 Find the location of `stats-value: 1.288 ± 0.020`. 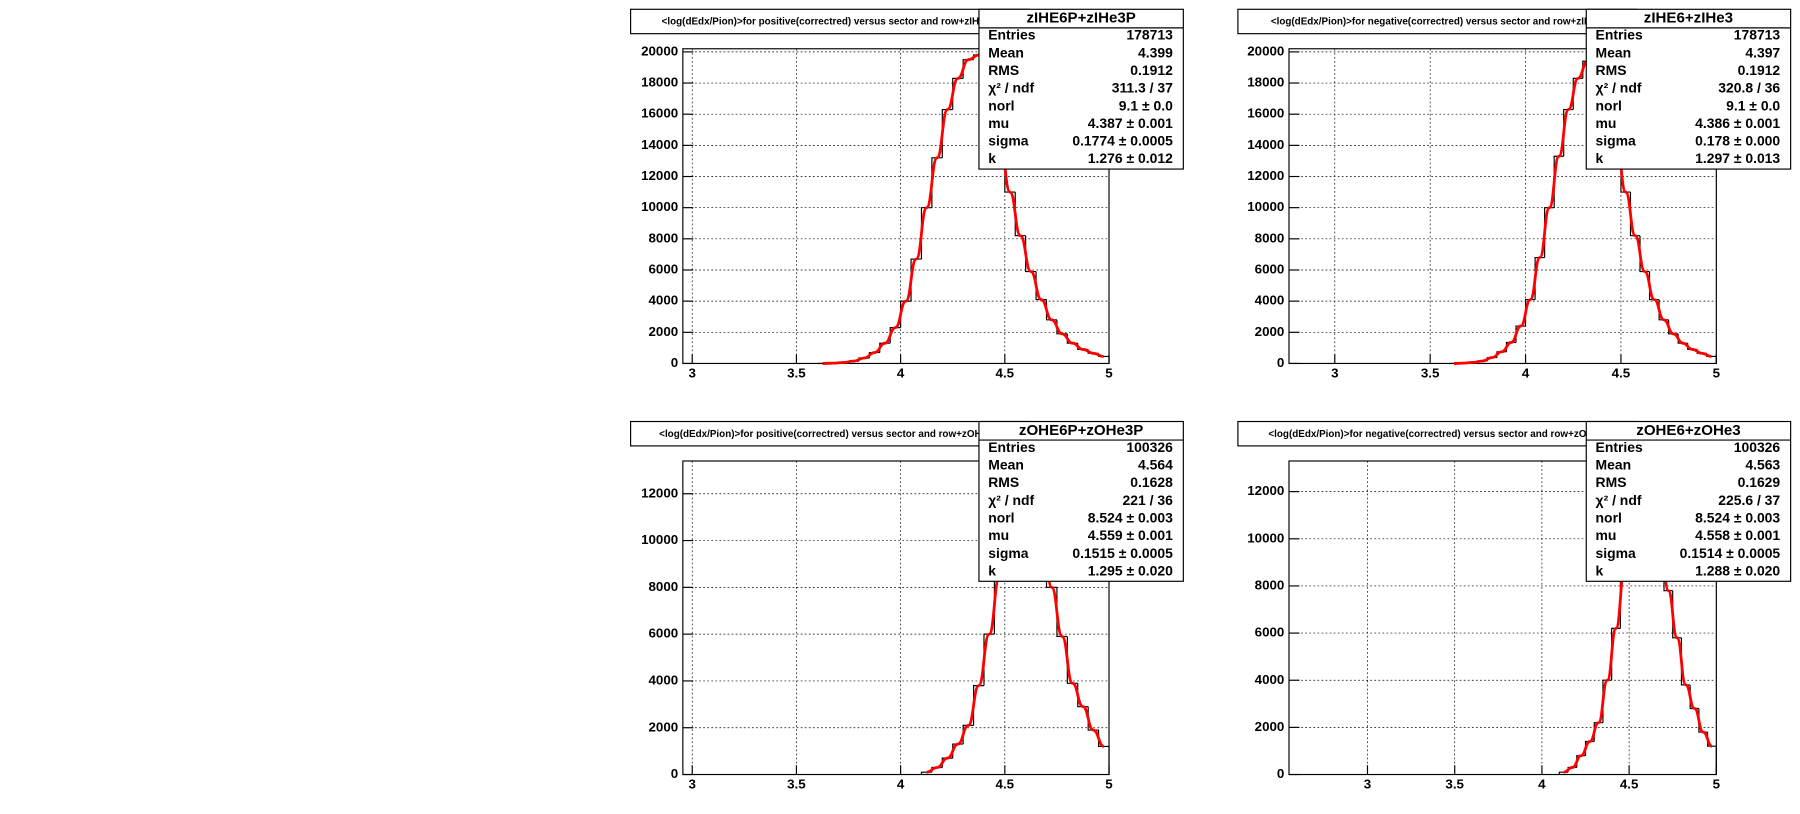

stats-value: 1.288 ± 0.020 is located at coordinates (1737, 570).